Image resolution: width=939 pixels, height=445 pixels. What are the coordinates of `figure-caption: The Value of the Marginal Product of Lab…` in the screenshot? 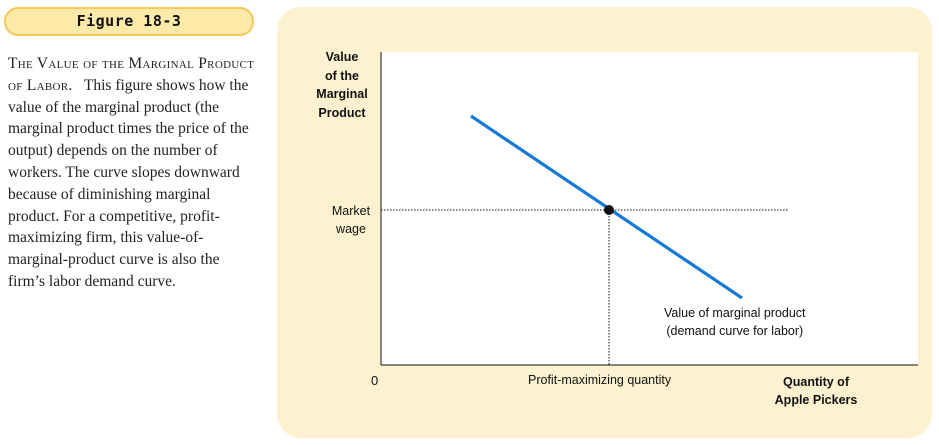 It's located at (133, 173).